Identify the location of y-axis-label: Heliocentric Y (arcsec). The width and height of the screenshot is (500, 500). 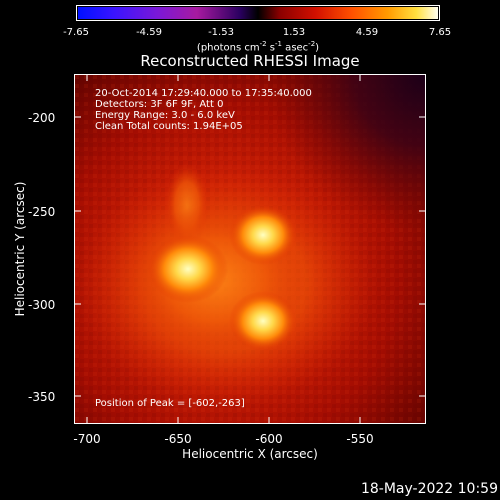
(20, 249).